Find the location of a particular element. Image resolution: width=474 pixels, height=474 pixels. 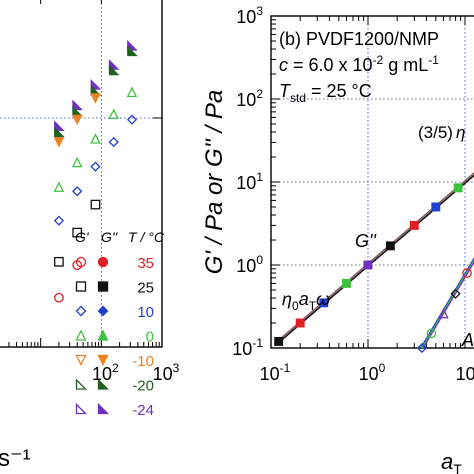

viscous-omega: ω is located at coordinates (323, 299).